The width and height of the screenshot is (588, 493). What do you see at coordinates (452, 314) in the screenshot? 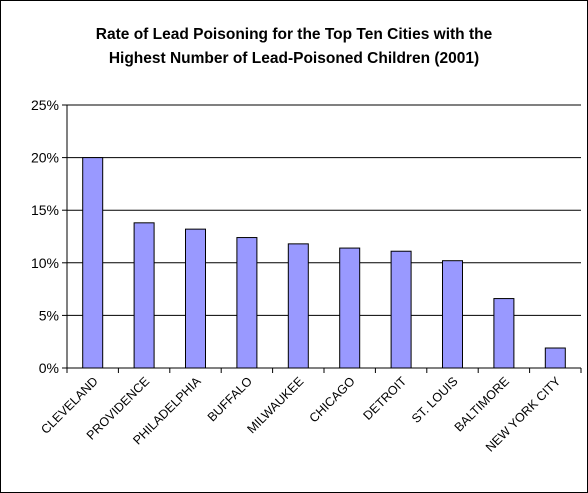
I see `bar-st-louis` at bounding box center [452, 314].